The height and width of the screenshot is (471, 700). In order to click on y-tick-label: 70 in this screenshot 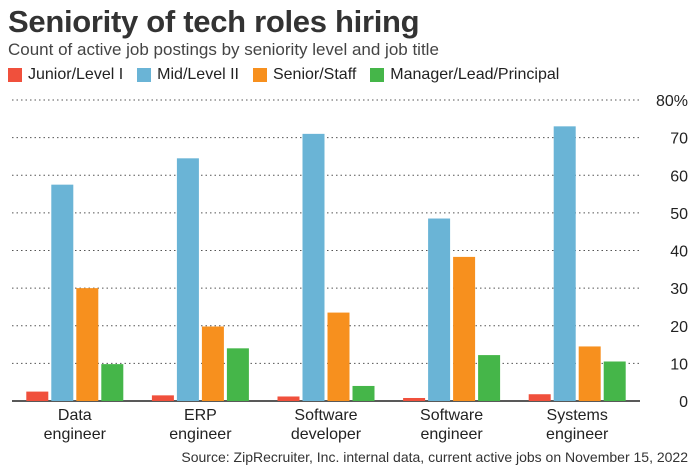, I will do `click(679, 139)`.